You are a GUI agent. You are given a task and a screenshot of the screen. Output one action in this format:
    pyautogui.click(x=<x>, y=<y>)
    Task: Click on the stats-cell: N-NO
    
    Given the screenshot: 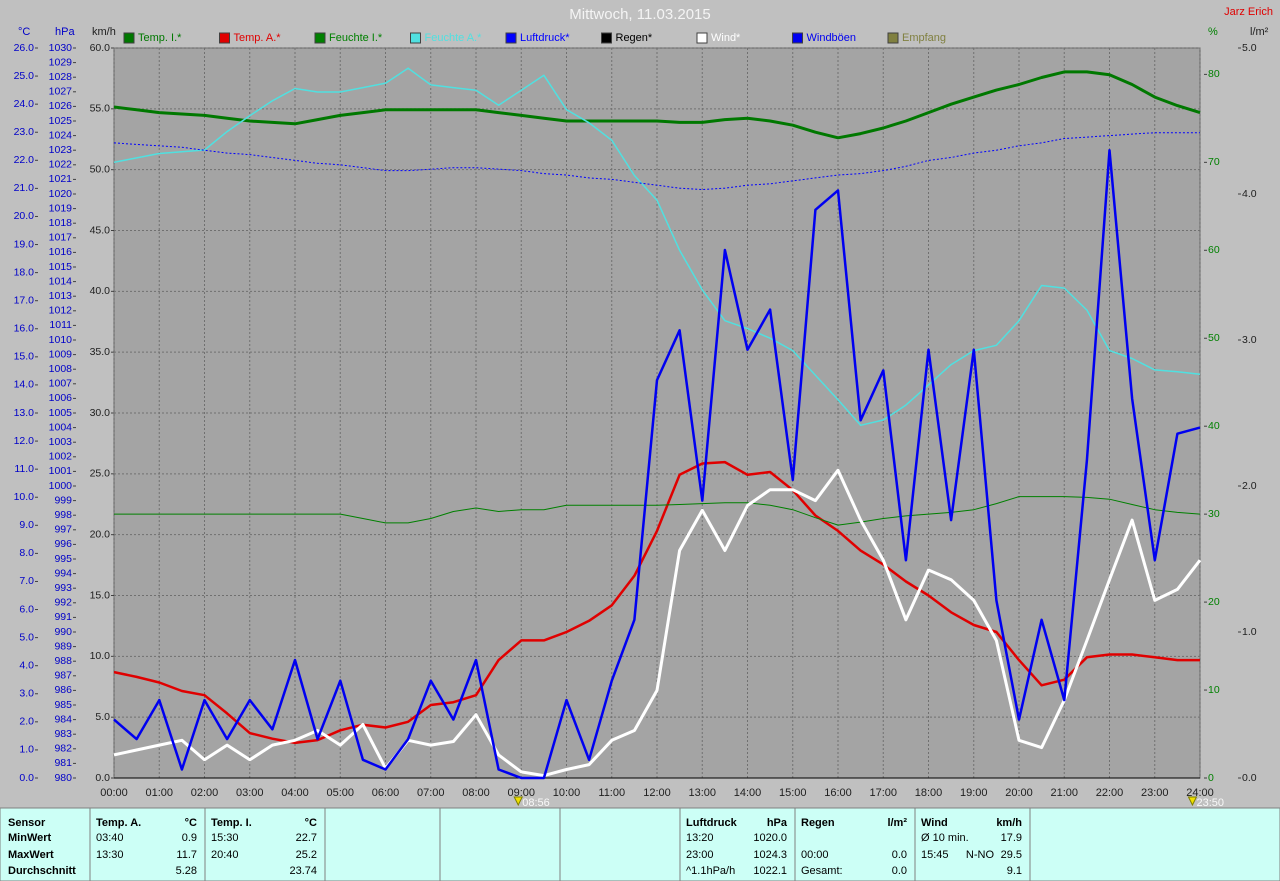 What is the action you would take?
    pyautogui.click(x=980, y=855)
    